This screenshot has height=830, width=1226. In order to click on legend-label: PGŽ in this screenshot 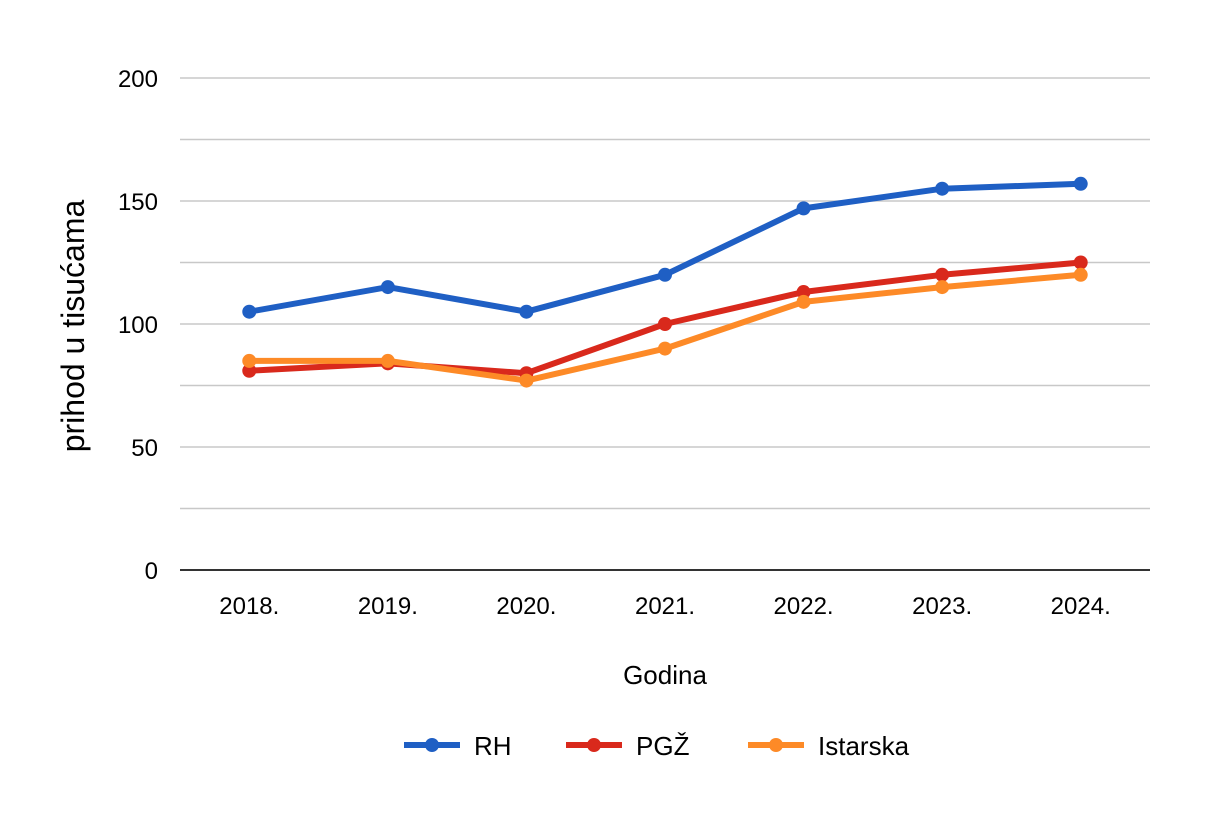, I will do `click(663, 746)`.